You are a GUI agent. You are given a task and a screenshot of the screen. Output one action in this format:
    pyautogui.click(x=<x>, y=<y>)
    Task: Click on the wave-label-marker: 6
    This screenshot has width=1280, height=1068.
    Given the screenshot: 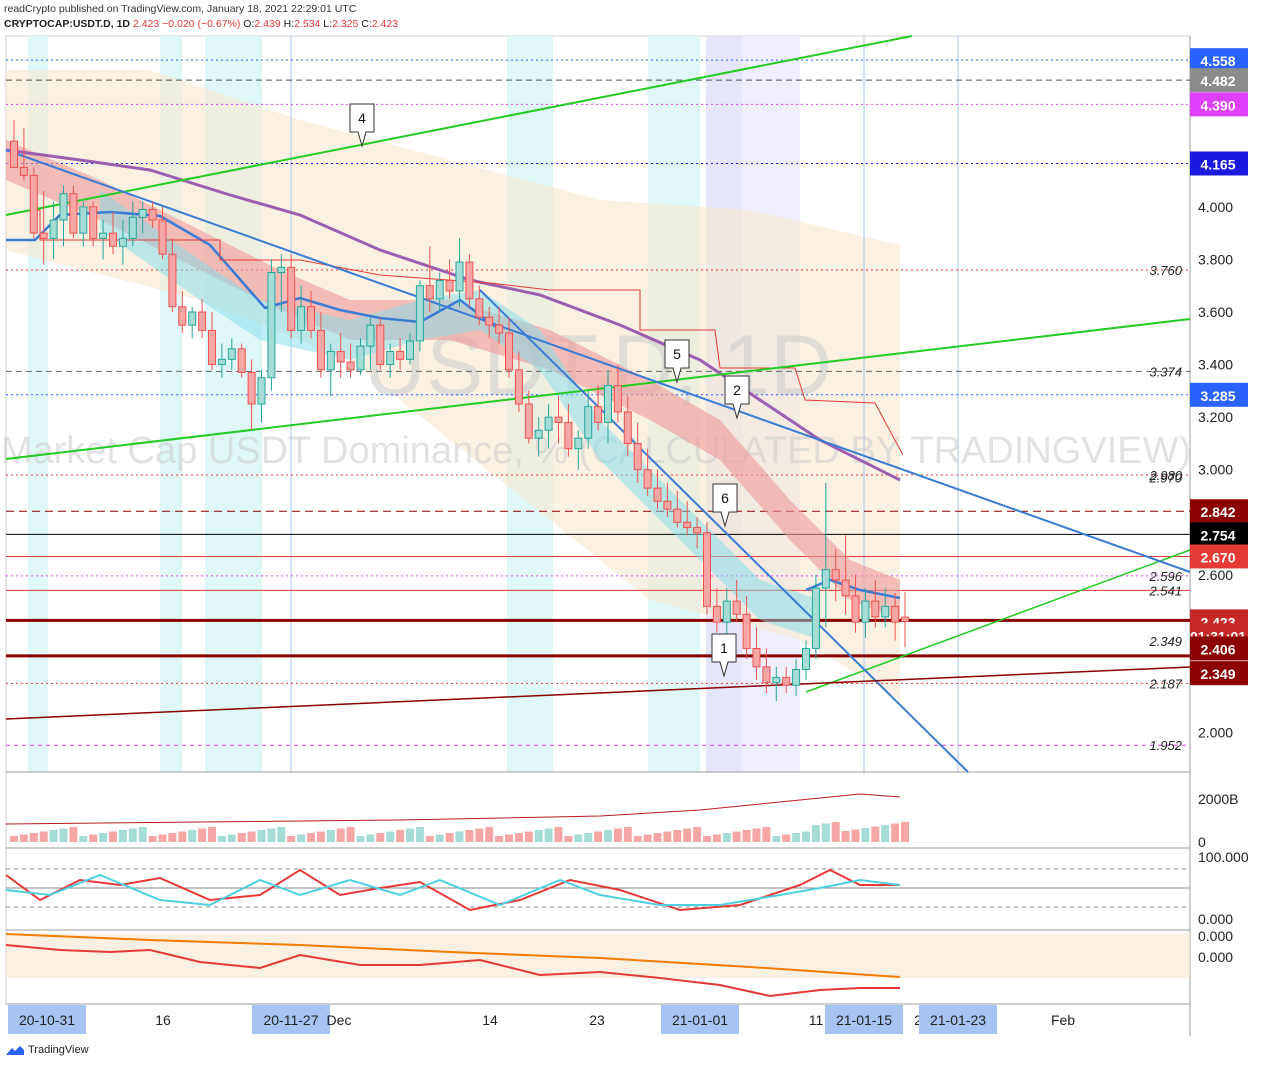 What is the action you would take?
    pyautogui.click(x=725, y=505)
    